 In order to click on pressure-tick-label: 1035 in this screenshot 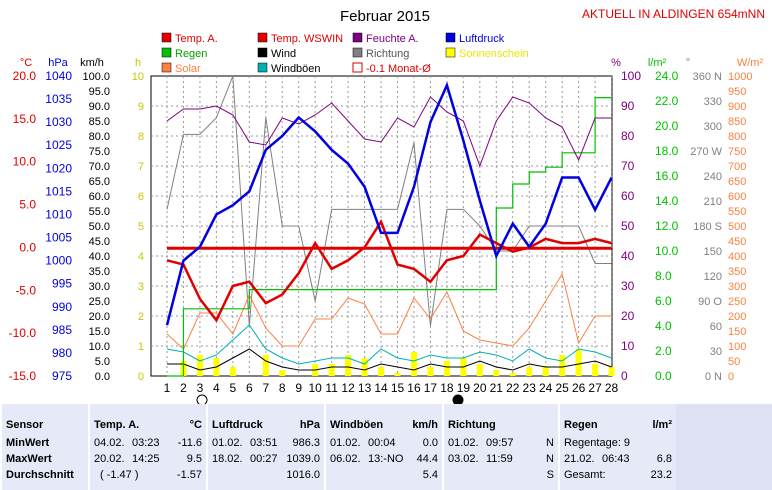, I will do `click(58, 99)`.